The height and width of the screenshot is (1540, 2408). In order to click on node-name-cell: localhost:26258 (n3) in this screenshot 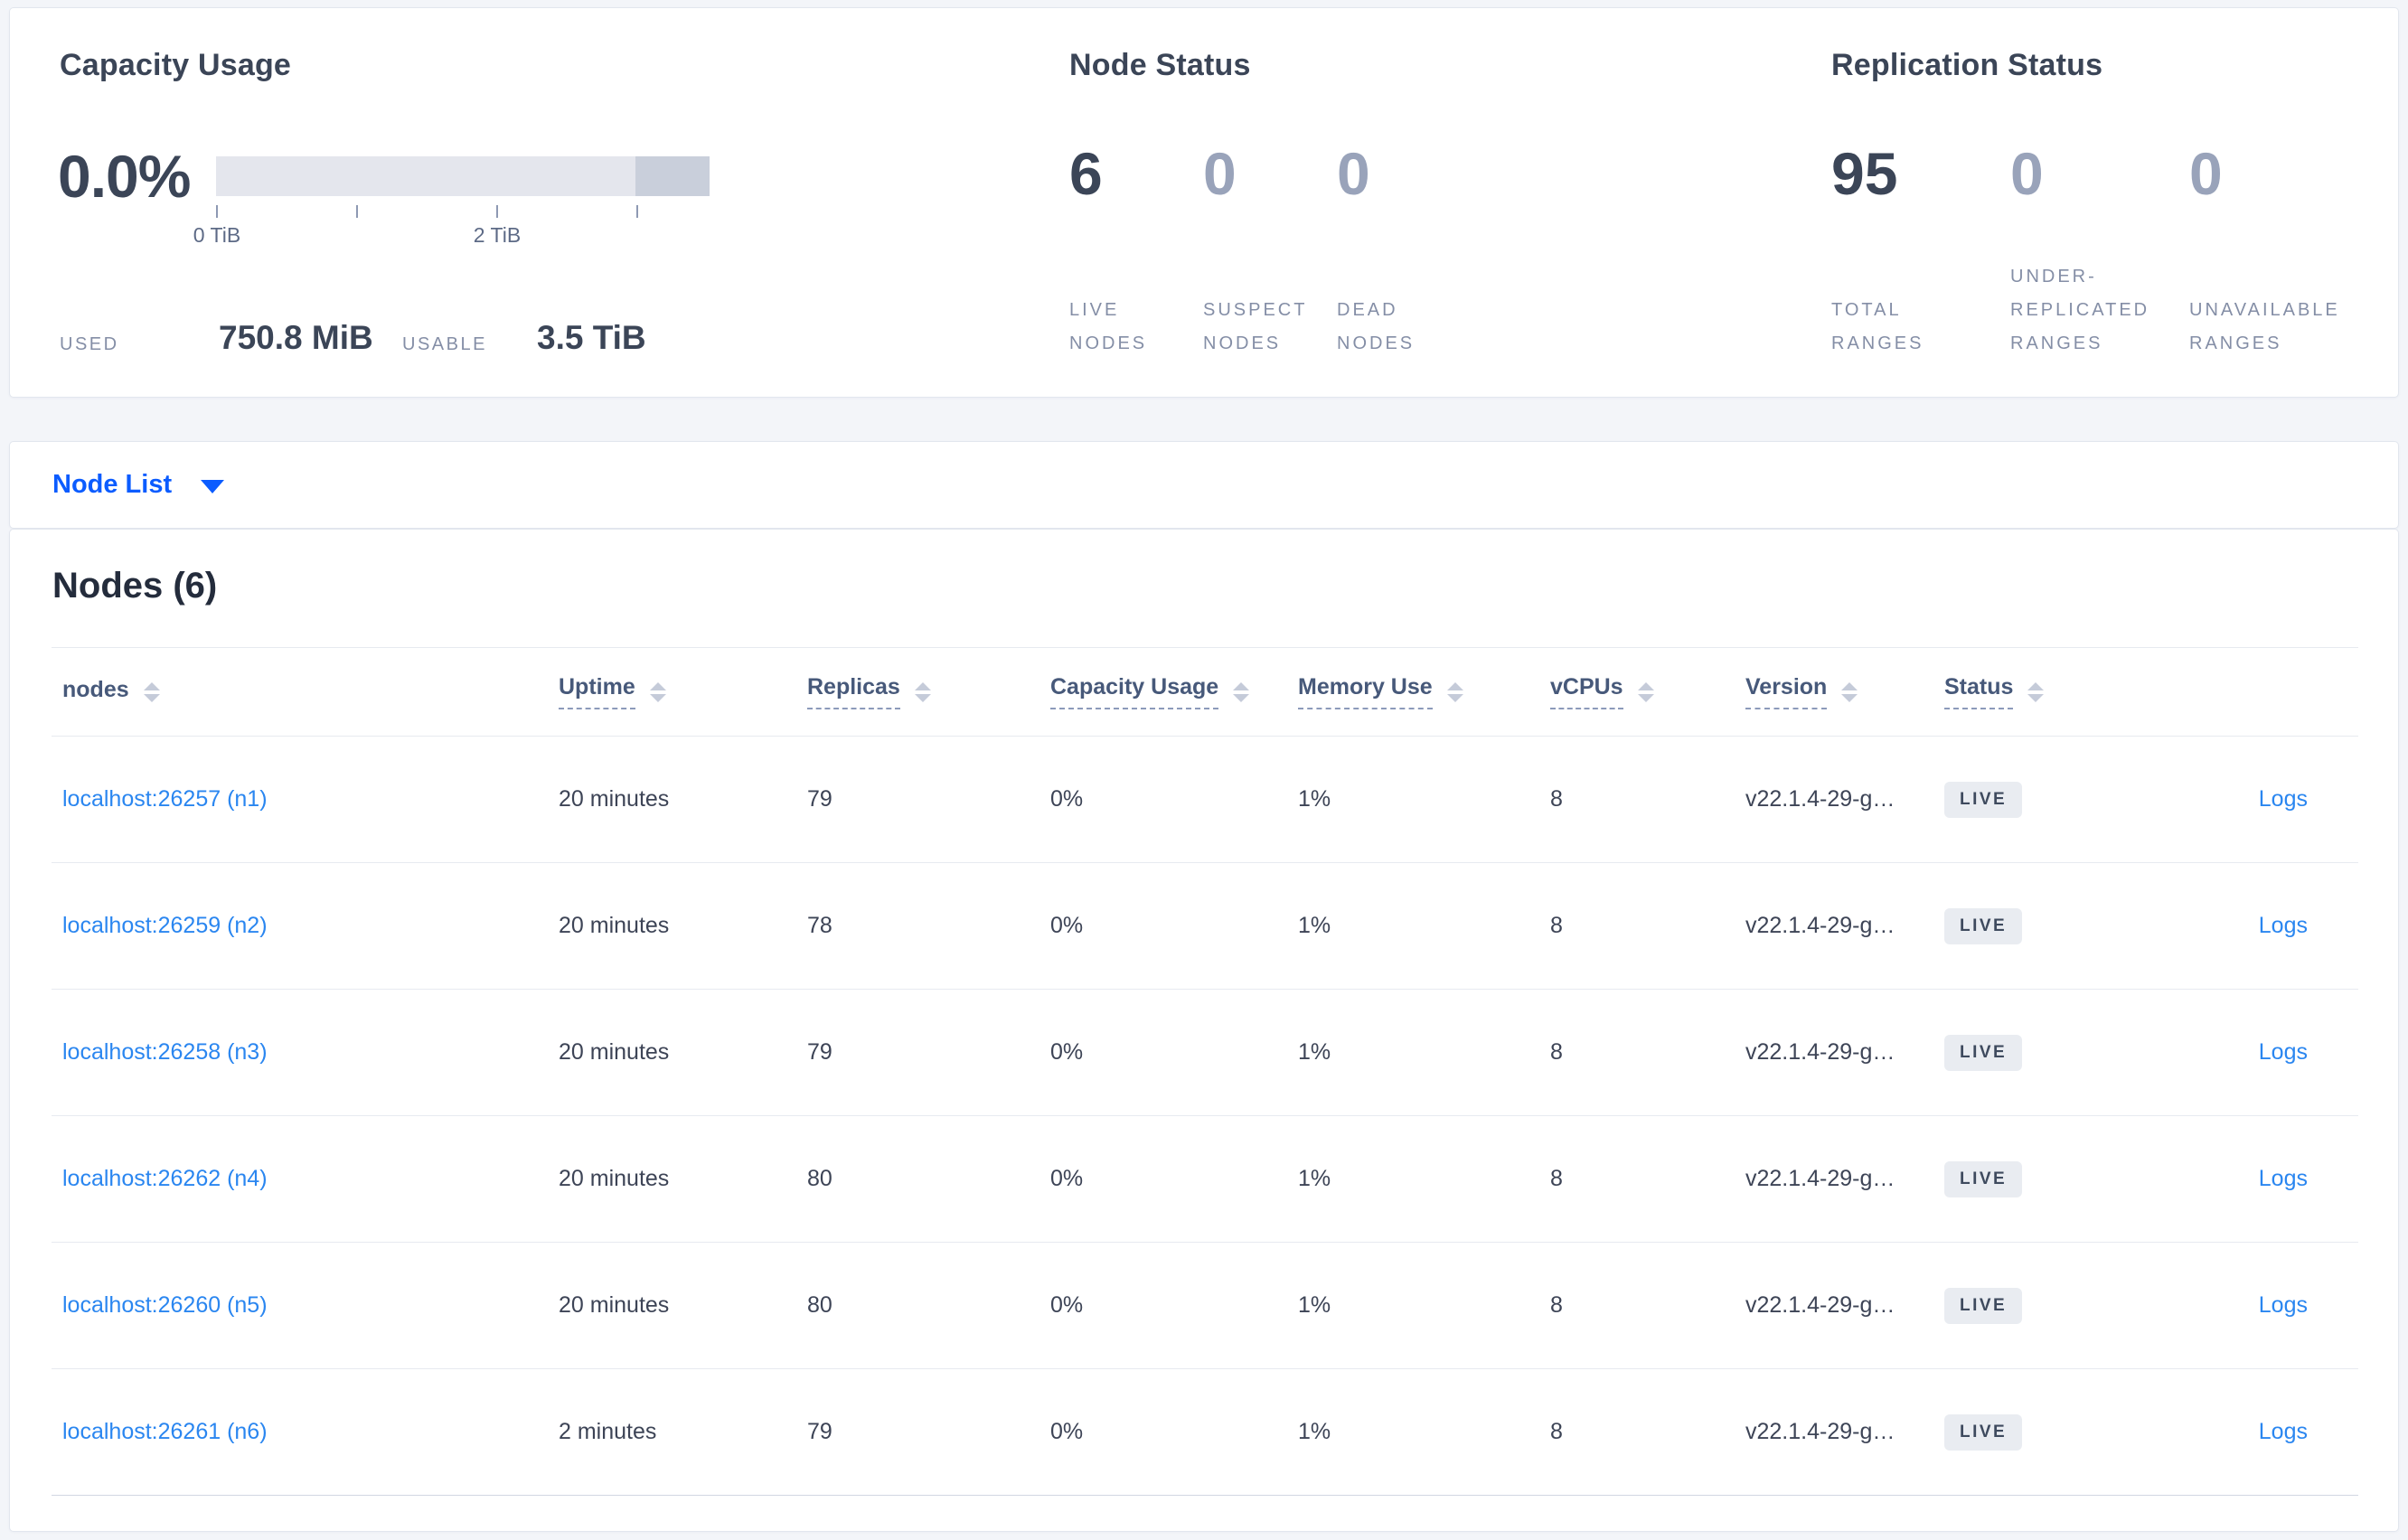, I will do `click(300, 1053)`.